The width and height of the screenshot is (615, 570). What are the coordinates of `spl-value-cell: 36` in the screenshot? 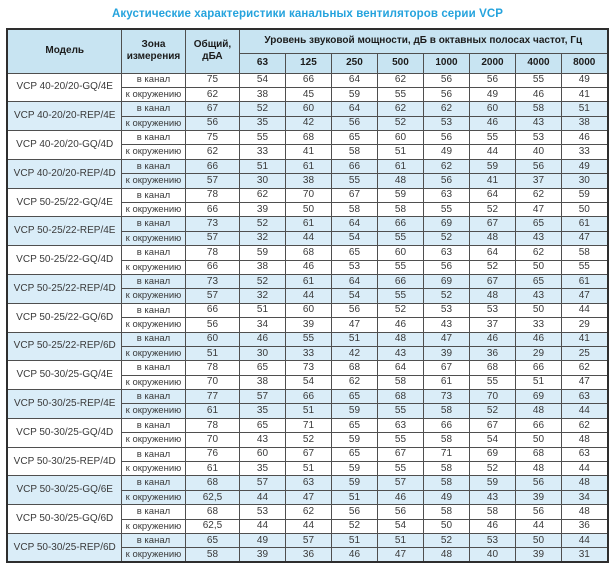 It's located at (492, 353).